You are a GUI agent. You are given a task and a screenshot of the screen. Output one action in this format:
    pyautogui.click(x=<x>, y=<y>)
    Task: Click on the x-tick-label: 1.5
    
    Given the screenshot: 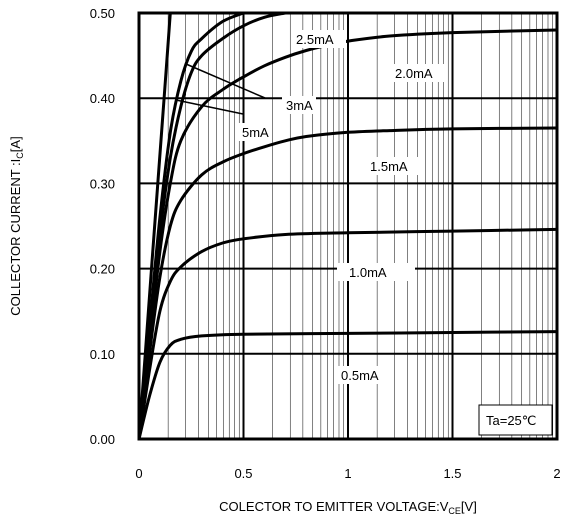 What is the action you would take?
    pyautogui.click(x=452, y=473)
    